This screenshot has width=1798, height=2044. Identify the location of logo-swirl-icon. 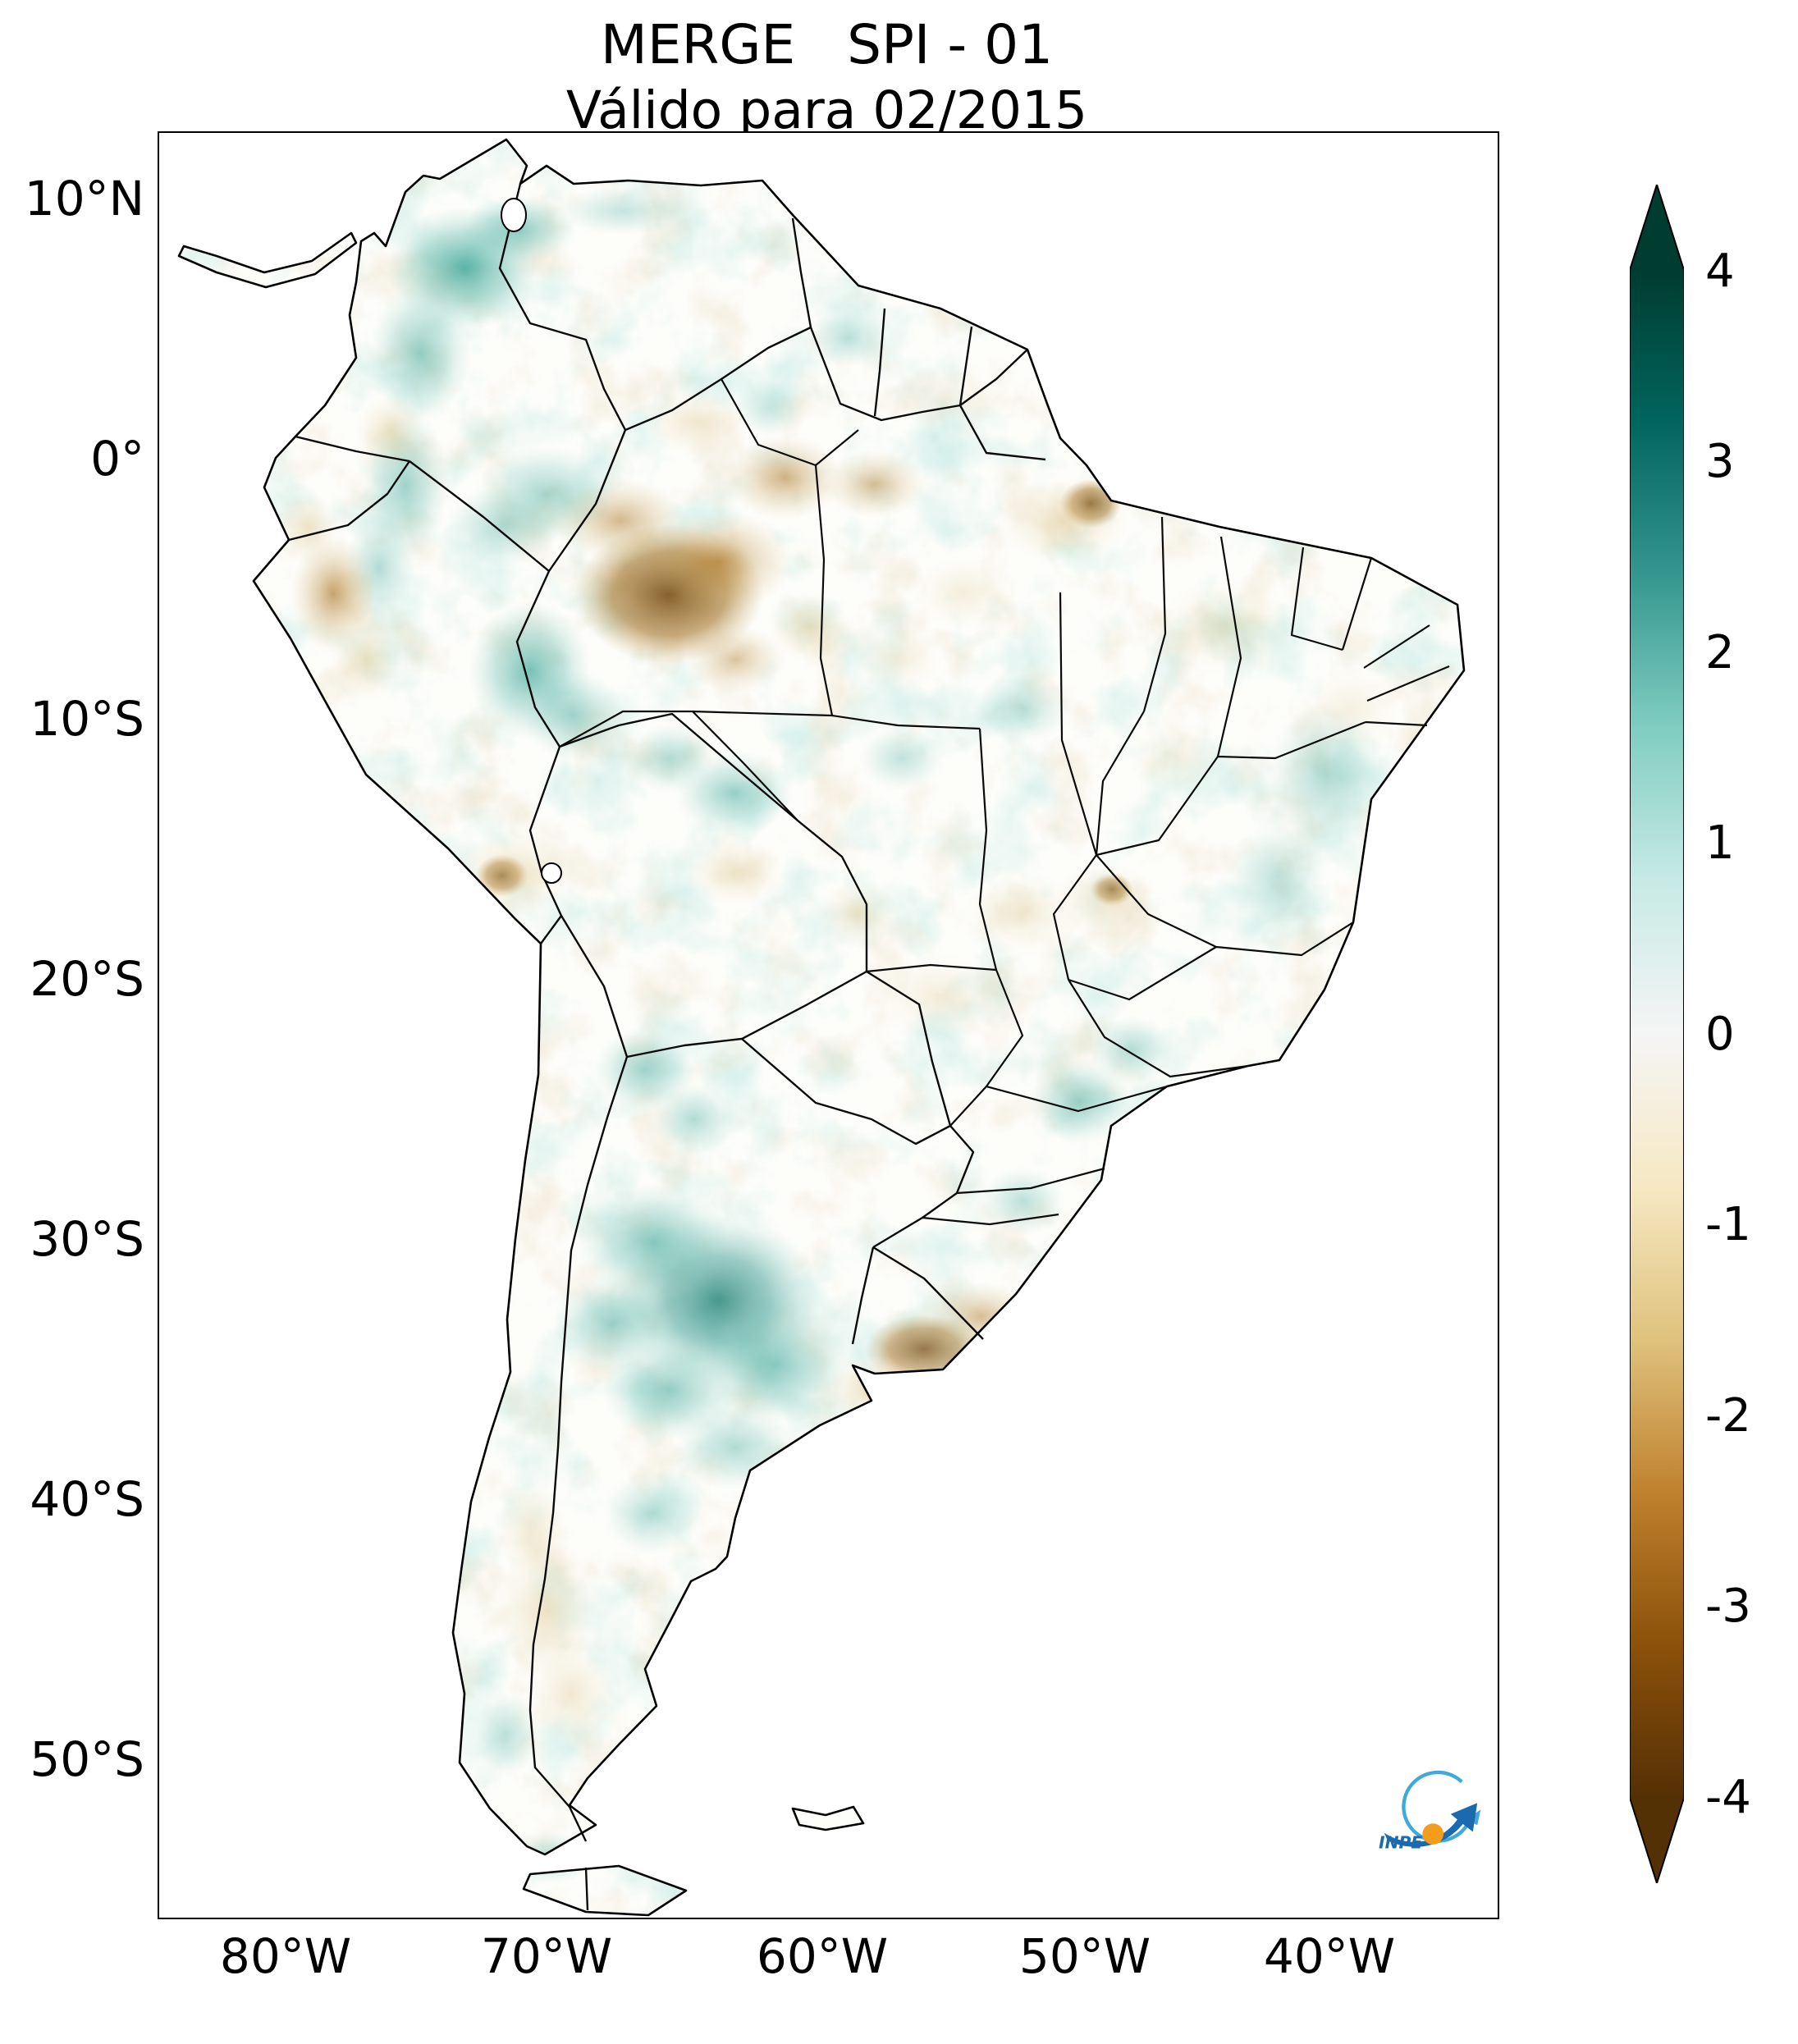
(1438, 1806).